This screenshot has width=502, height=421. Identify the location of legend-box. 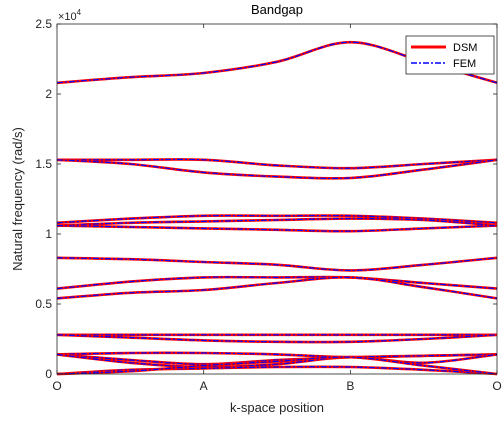
(450, 55).